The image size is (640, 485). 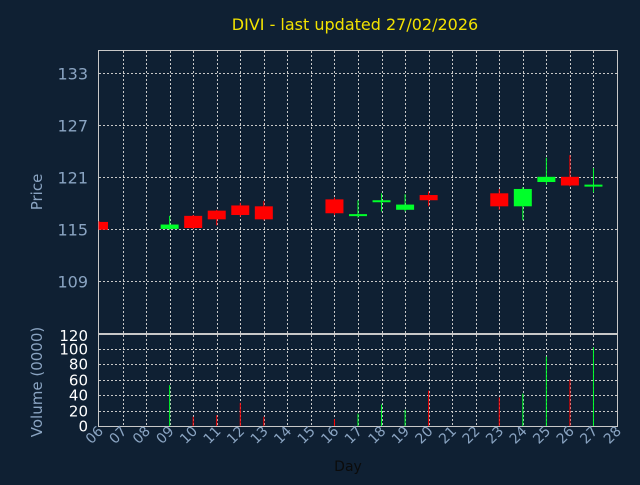 What do you see at coordinates (355, 24) in the screenshot?
I see `chart-title: DIVI - last updated 27/02/2026` at bounding box center [355, 24].